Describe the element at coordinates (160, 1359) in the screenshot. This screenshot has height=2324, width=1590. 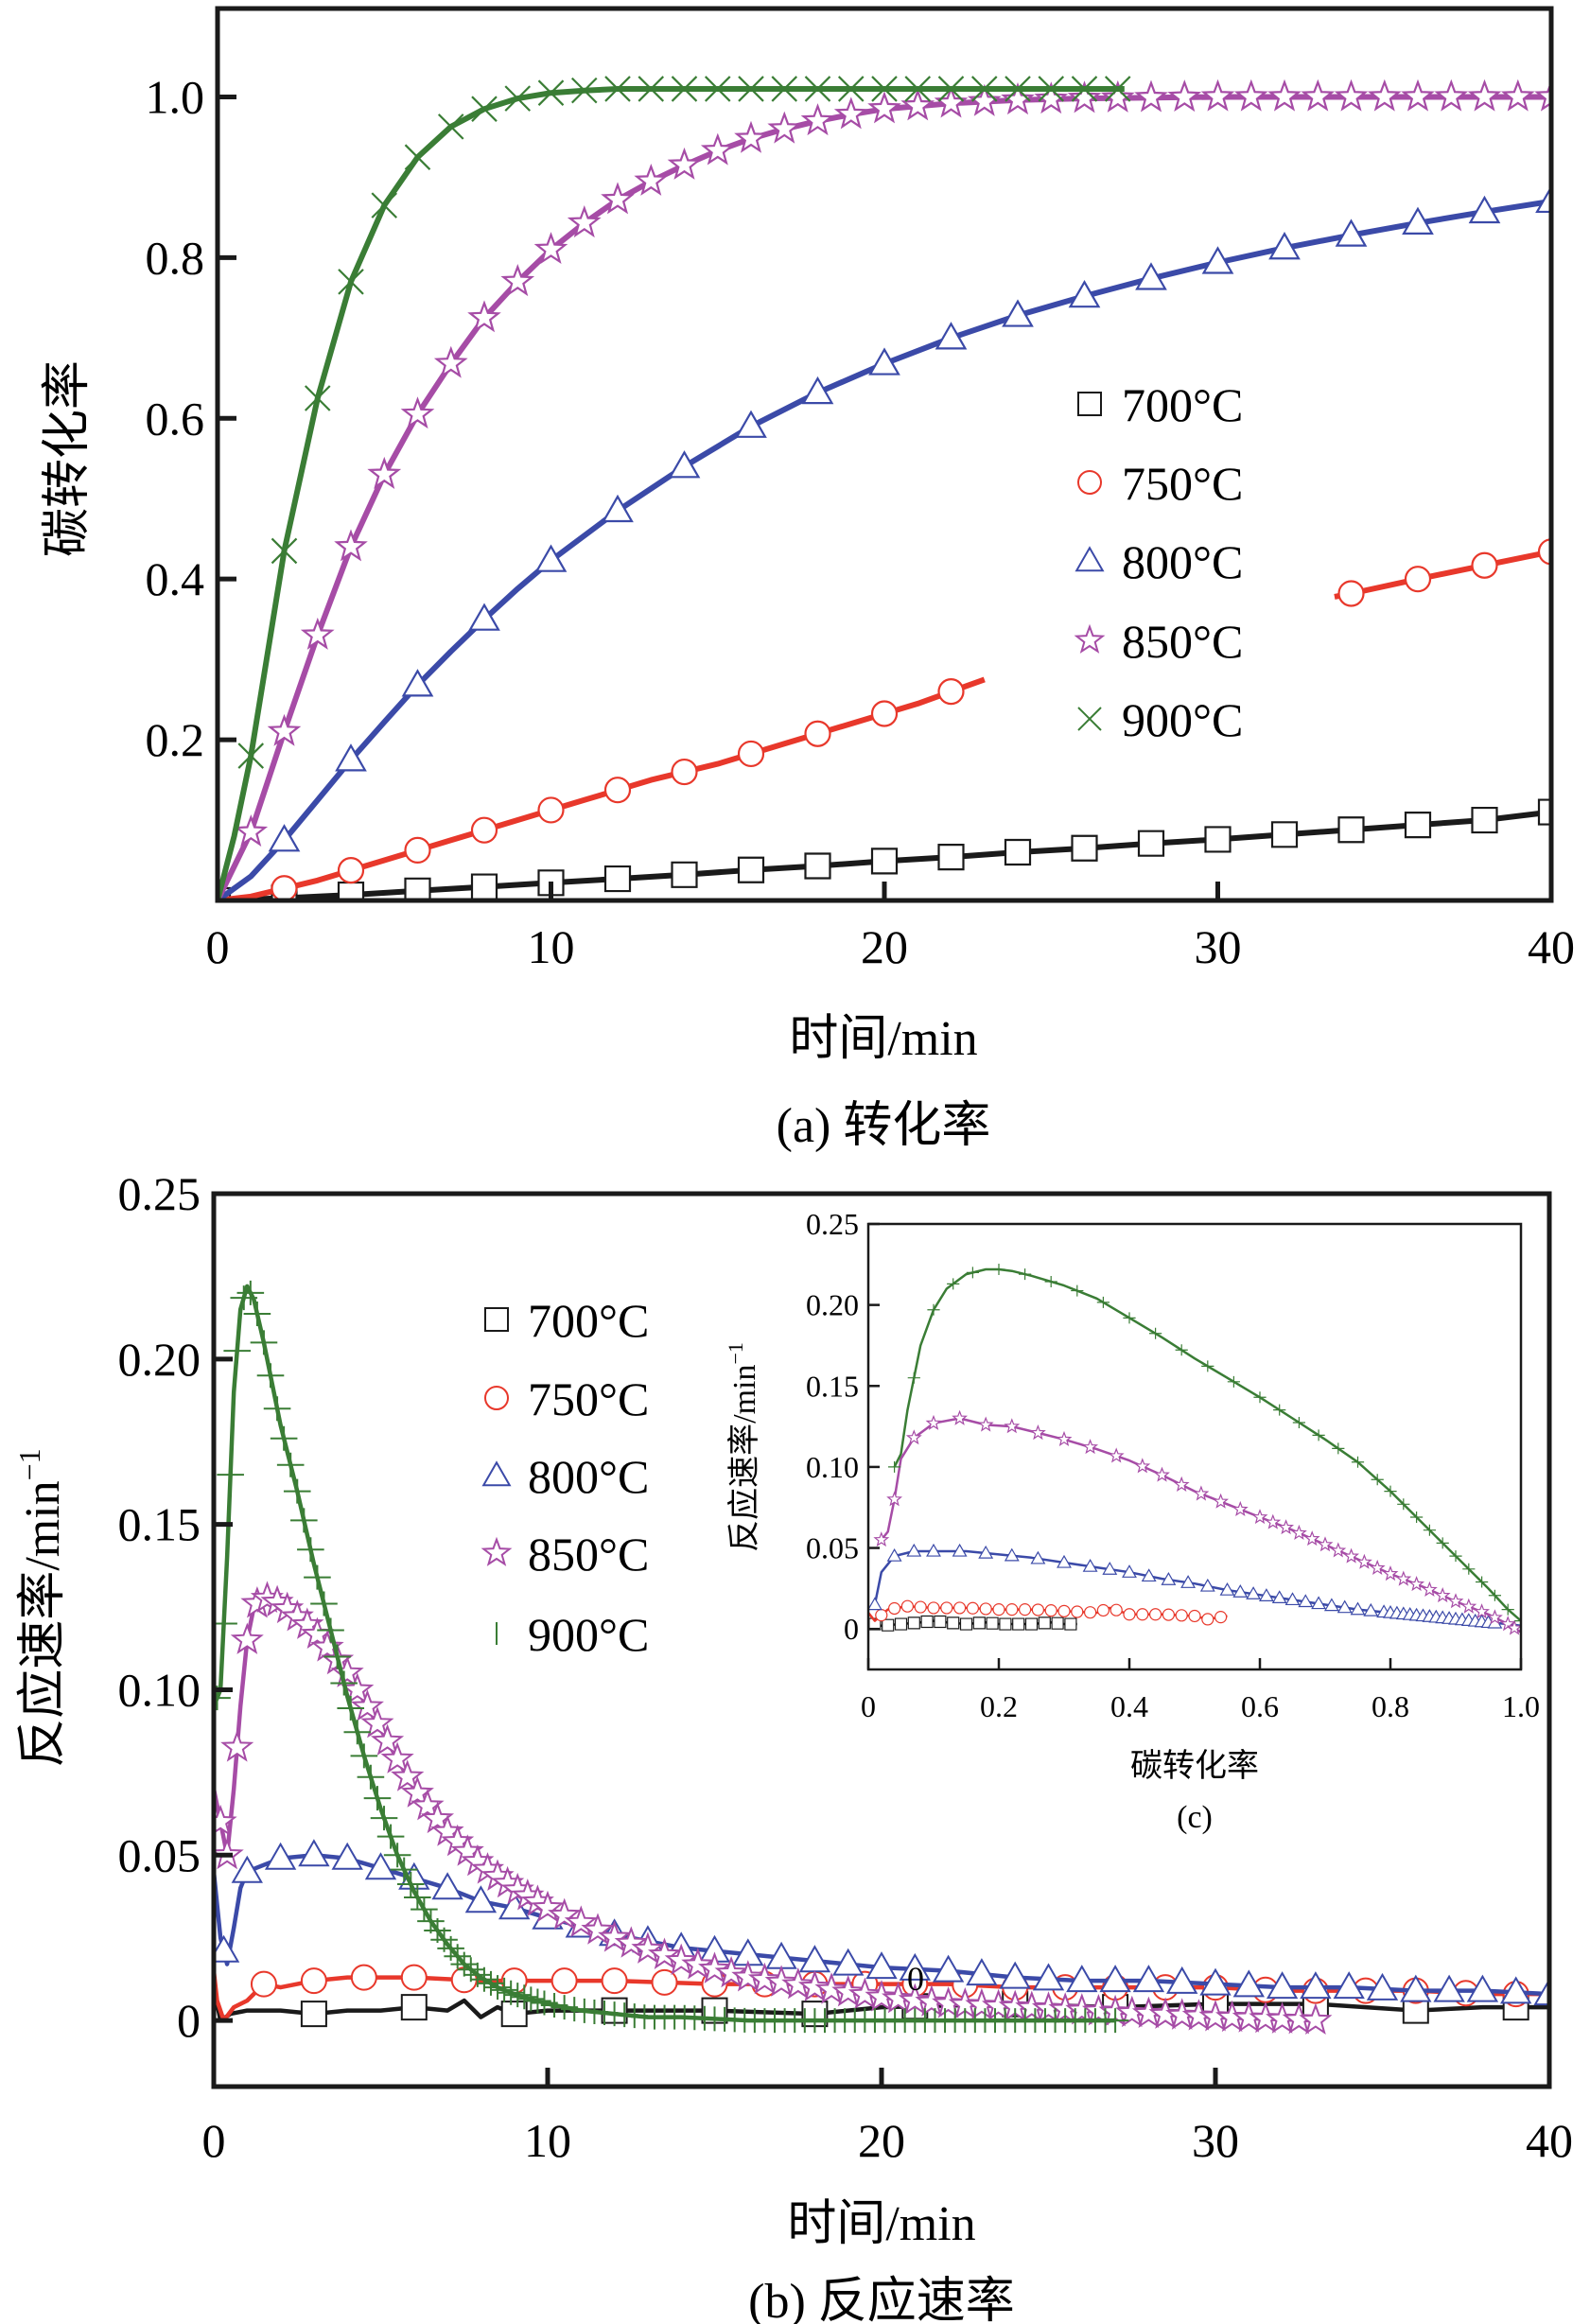
I see `y-tick-label: 0.20` at that location.